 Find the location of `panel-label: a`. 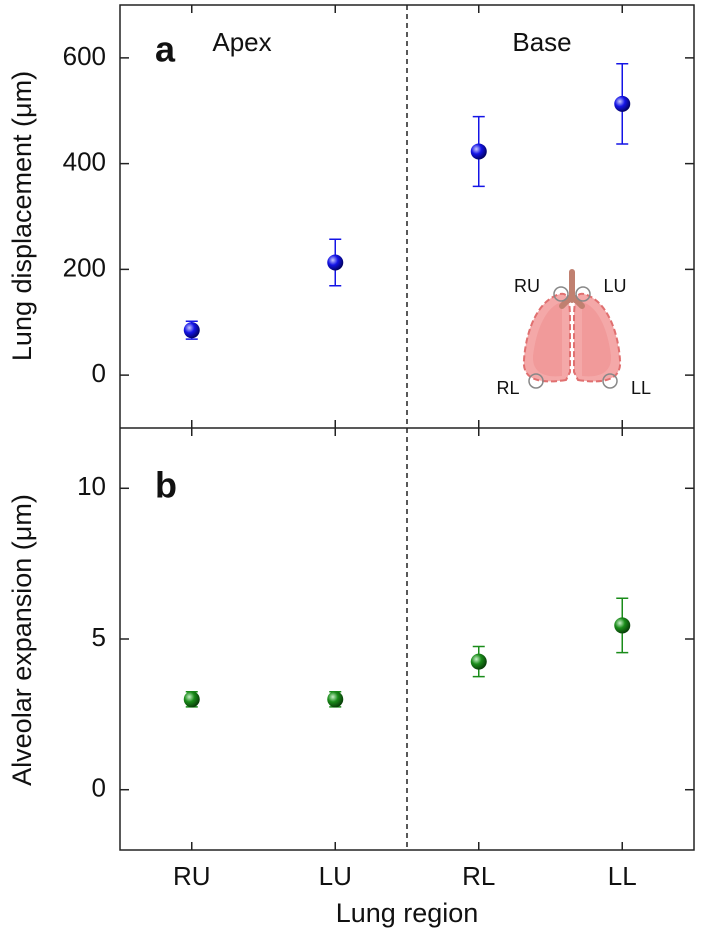

panel-label: a is located at coordinates (165, 49).